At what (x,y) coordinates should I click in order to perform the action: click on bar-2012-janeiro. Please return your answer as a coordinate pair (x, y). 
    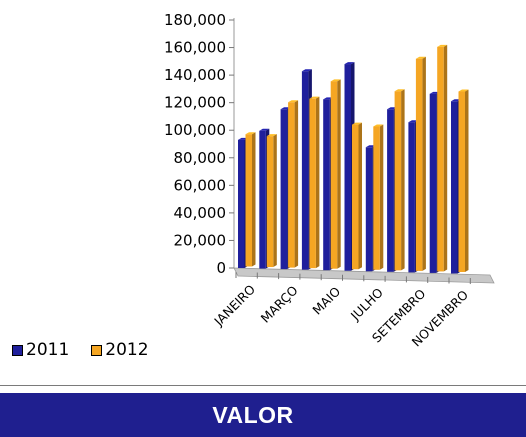
    Looking at the image, I should click on (250, 199).